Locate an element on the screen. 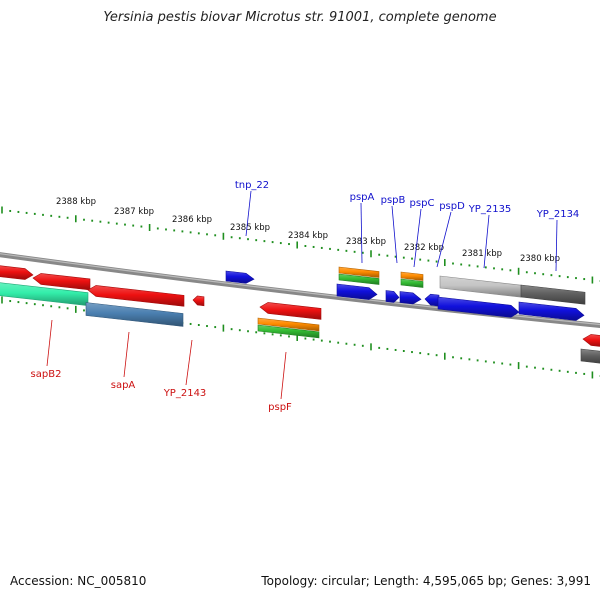 The width and height of the screenshot is (600, 604). gene-gray-dark is located at coordinates (553, 294).